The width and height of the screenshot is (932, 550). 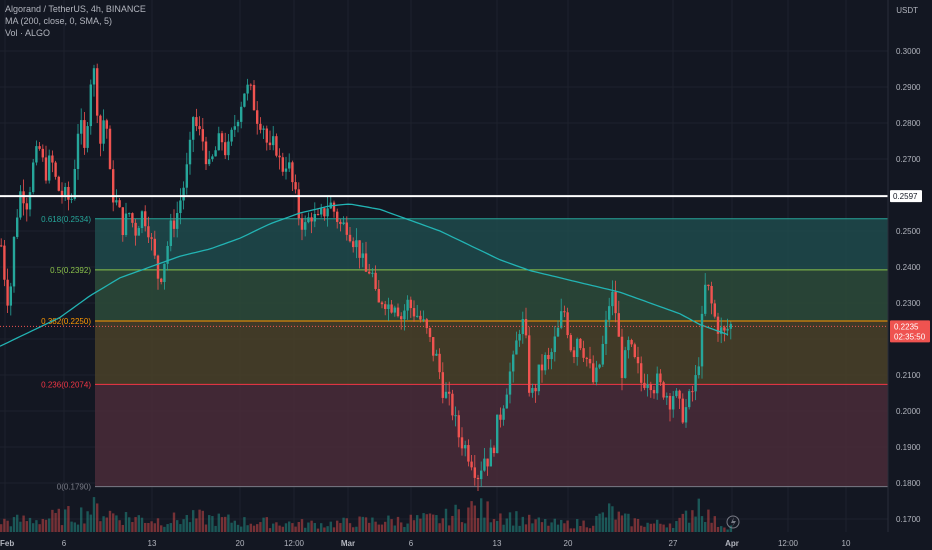 What do you see at coordinates (908, 267) in the screenshot?
I see `price-tick-label: 0.2400` at bounding box center [908, 267].